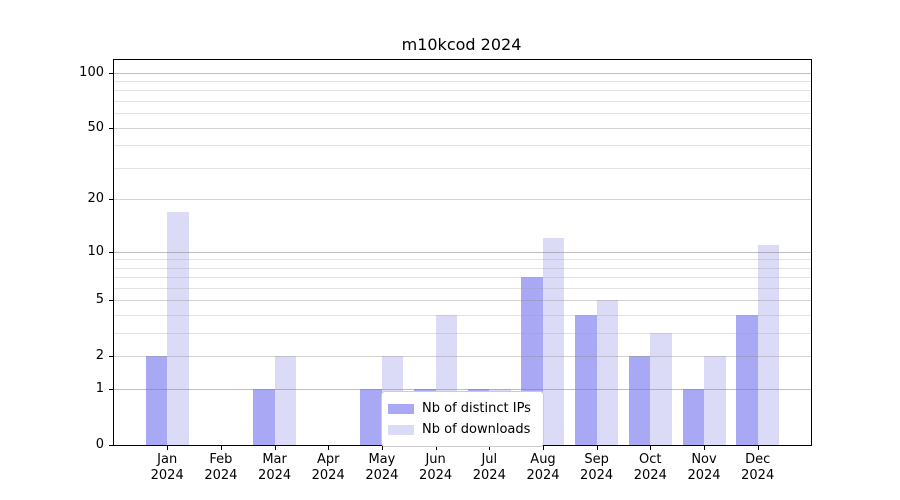 The width and height of the screenshot is (900, 500). What do you see at coordinates (758, 459) in the screenshot?
I see `month-label: Dec` at bounding box center [758, 459].